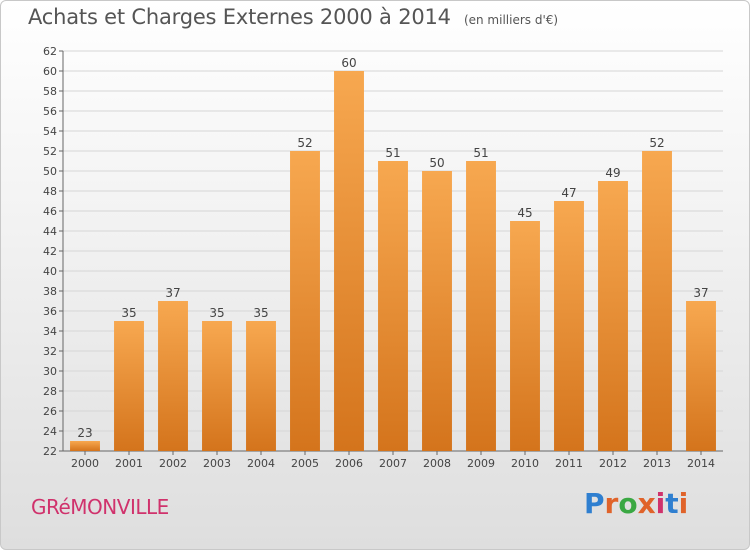  What do you see at coordinates (50, 171) in the screenshot?
I see `y-tick-label: 50` at bounding box center [50, 171].